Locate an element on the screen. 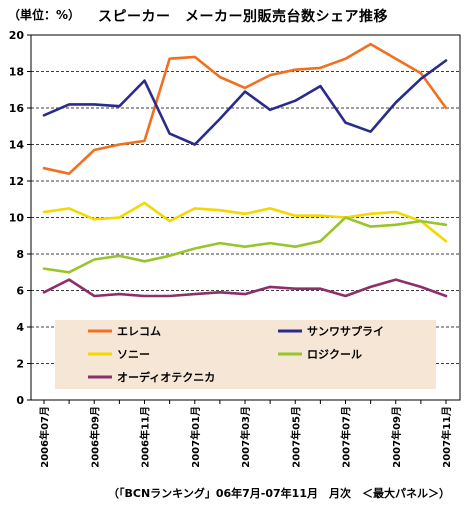 The height and width of the screenshot is (505, 468). x-tick-label: 2006年09月 is located at coordinates (94, 437).